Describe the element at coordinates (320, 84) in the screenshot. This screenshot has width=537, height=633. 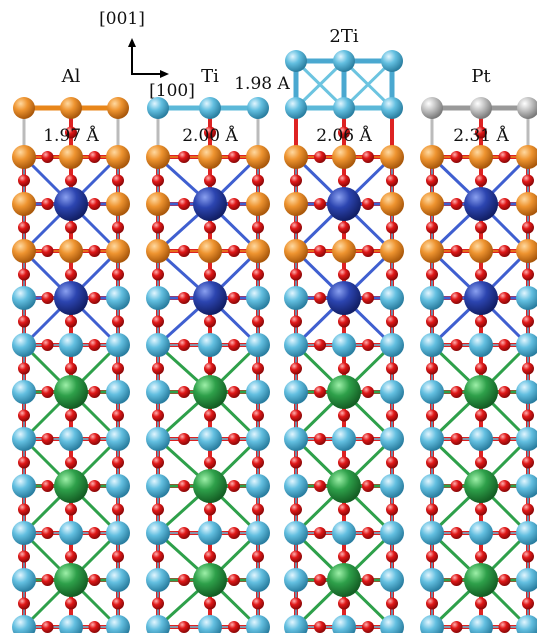
I see `bond` at that location.